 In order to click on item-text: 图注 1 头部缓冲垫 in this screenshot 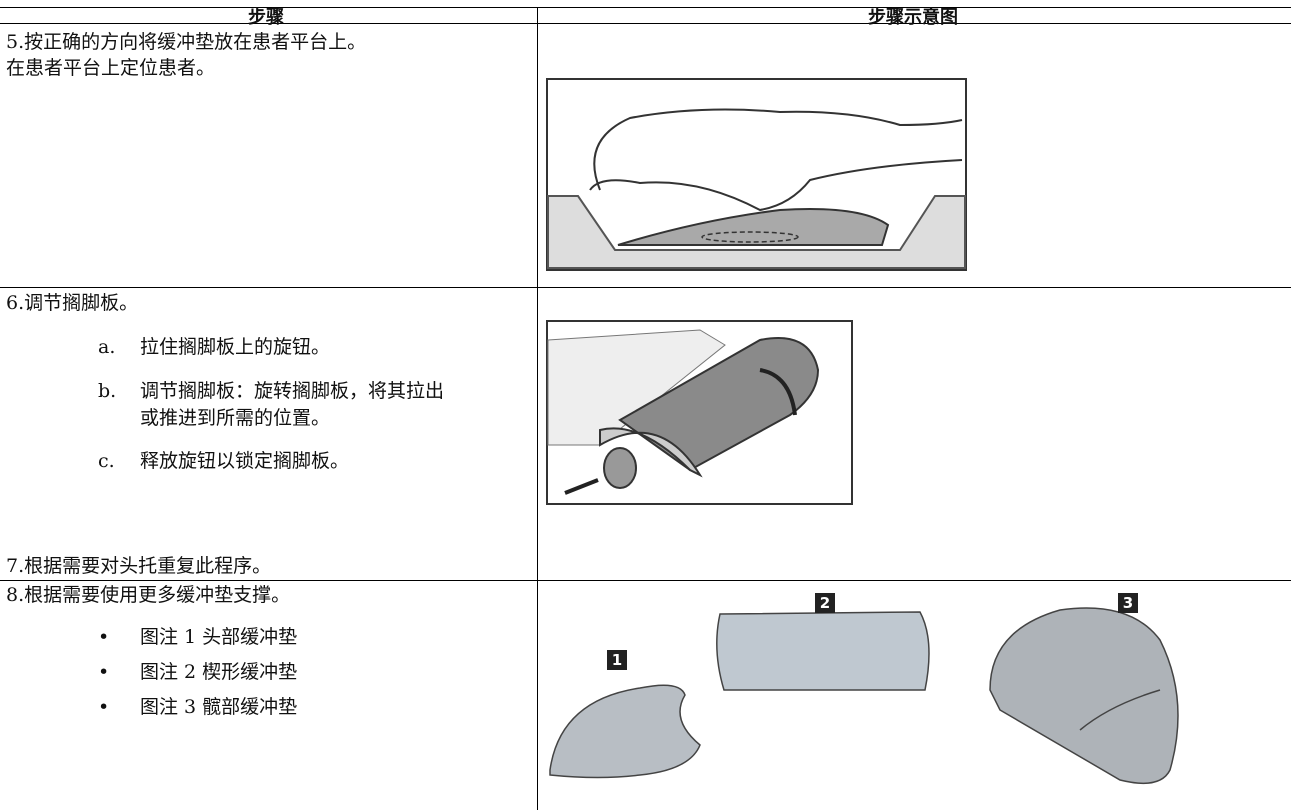, I will do `click(219, 637)`.